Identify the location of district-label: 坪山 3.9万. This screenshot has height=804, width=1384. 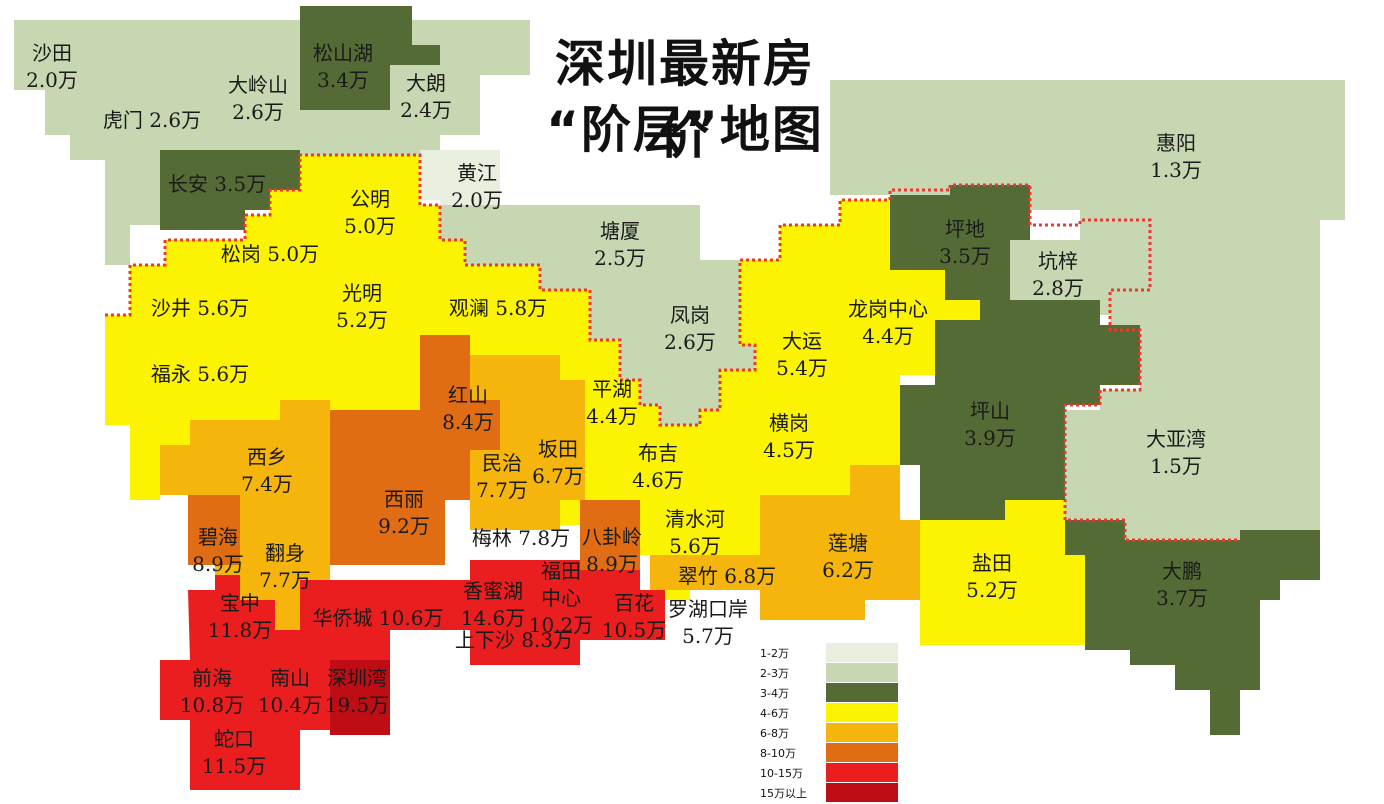
(990, 425).